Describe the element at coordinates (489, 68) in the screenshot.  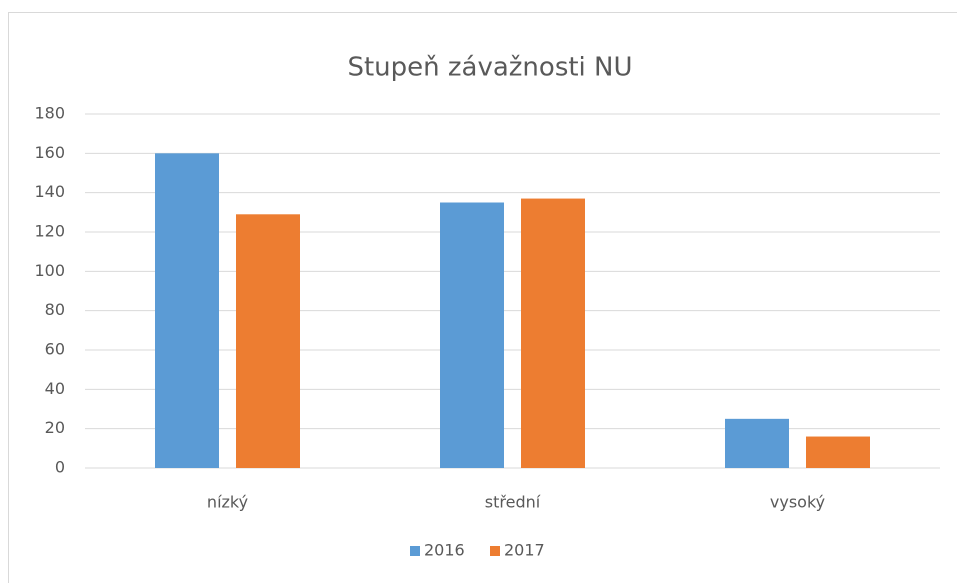
I see `chart-title: Stupeň závažnosti NU` at that location.